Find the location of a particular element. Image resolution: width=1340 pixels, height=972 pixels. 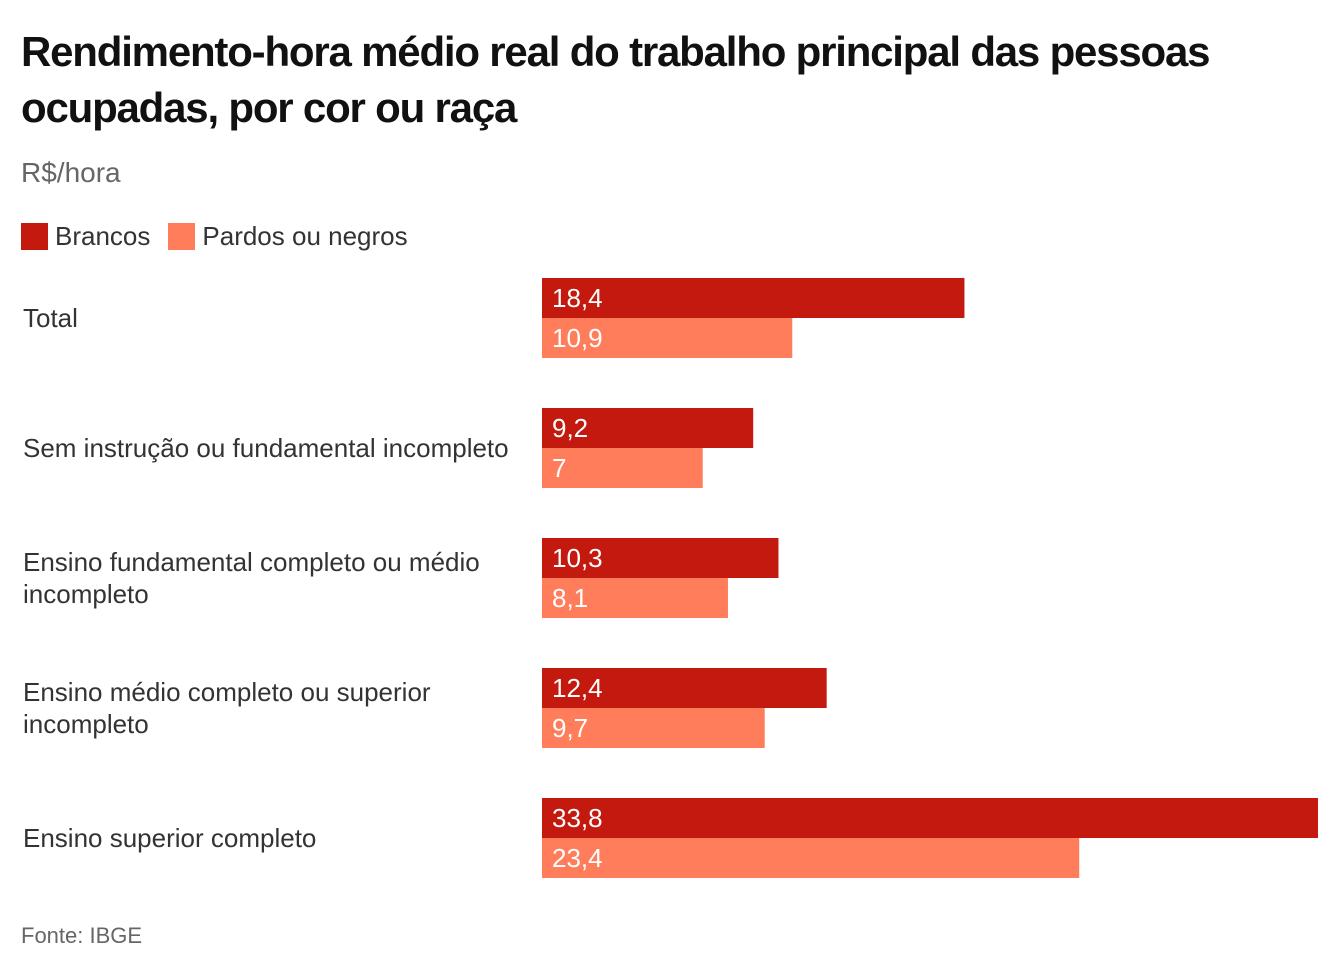

legend-label-brancos: Brancos is located at coordinates (103, 235).